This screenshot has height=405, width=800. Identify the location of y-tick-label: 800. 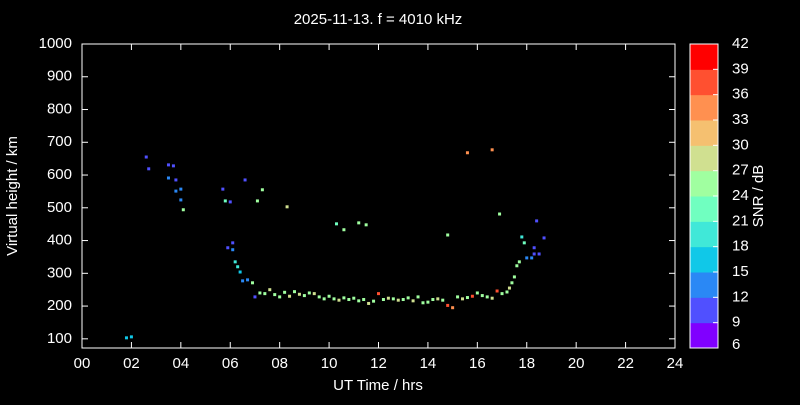
(59, 108).